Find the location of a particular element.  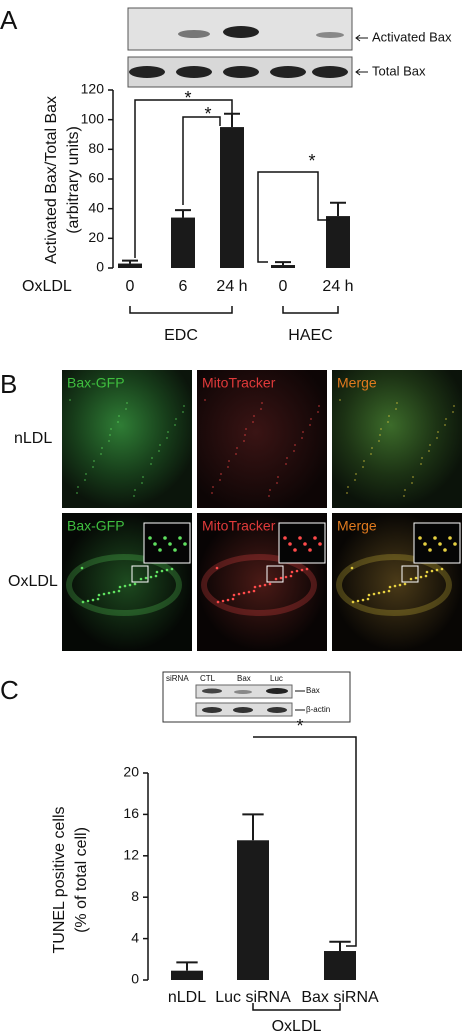

y-axis-label: (% of total cell) is located at coordinates (81, 880).